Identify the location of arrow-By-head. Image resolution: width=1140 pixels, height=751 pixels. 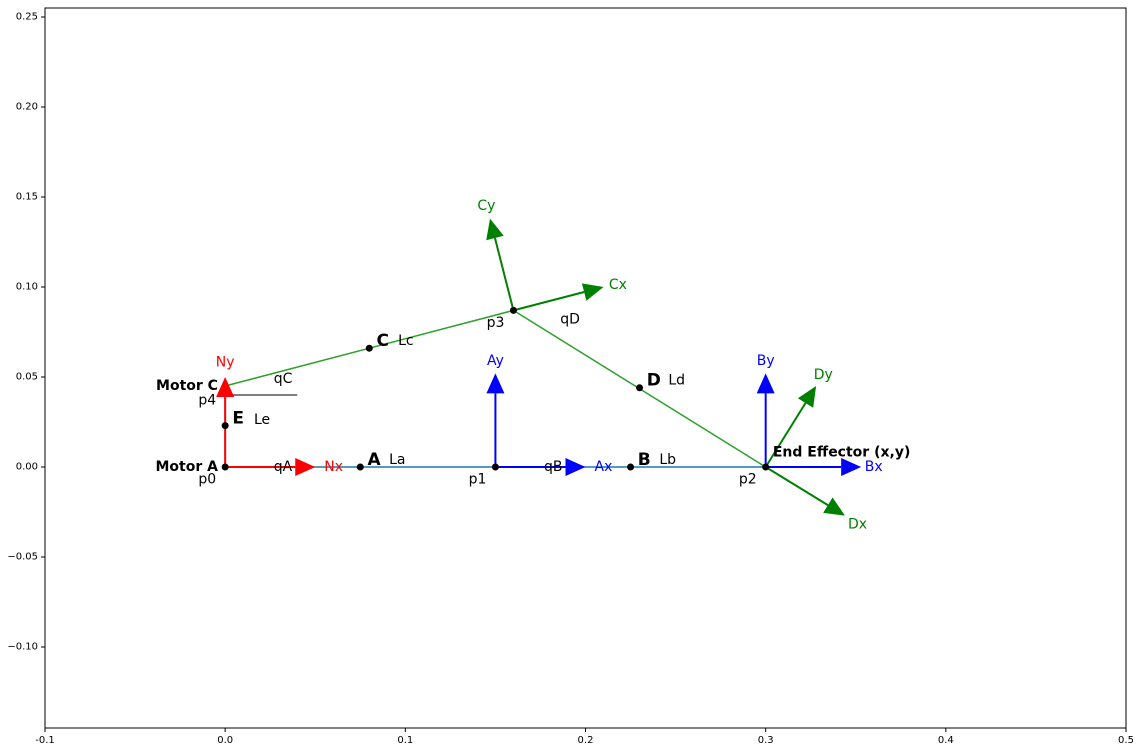
(765, 383).